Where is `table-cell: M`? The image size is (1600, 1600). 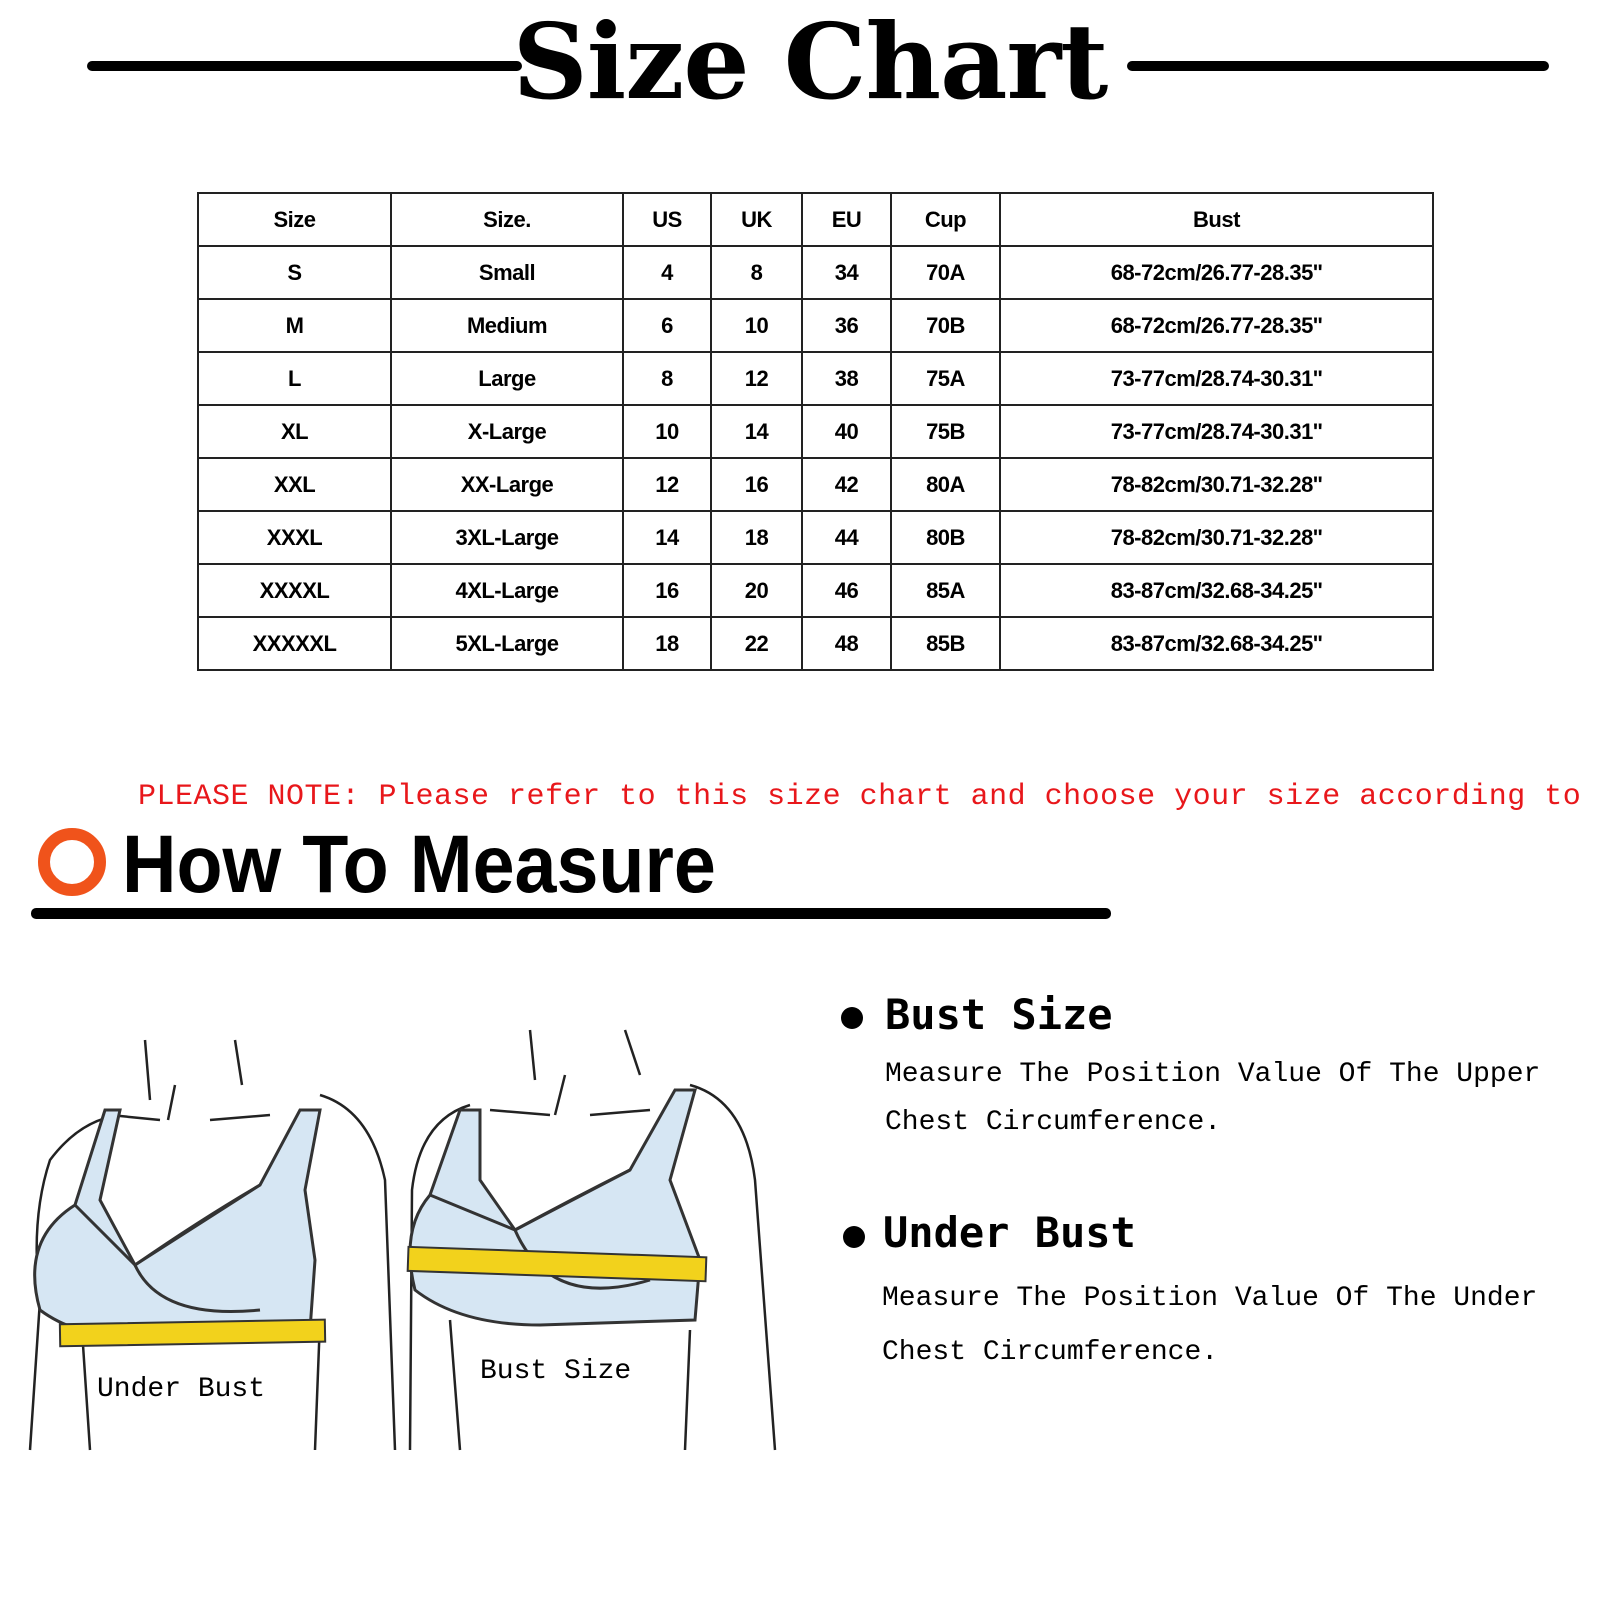 table-cell: M is located at coordinates (294, 325).